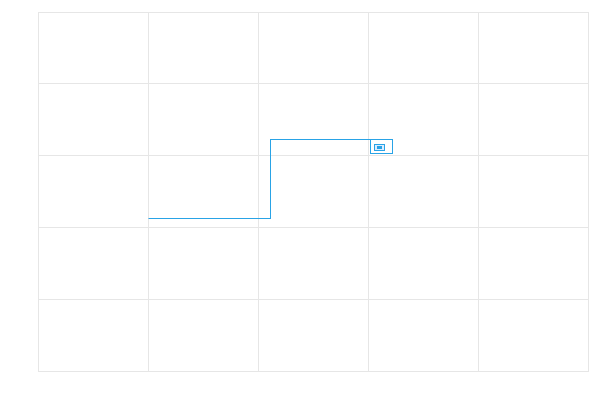 Image resolution: width=600 pixels, height=400 pixels. I want to click on connector, so click(270, 179).